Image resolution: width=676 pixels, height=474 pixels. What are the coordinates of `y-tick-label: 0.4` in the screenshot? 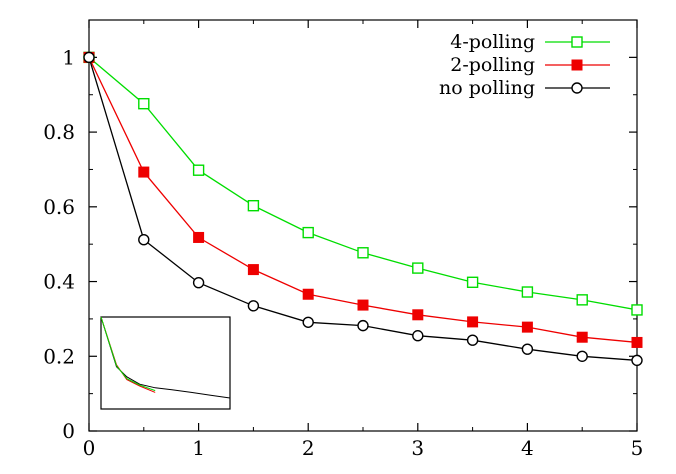 It's located at (59, 282).